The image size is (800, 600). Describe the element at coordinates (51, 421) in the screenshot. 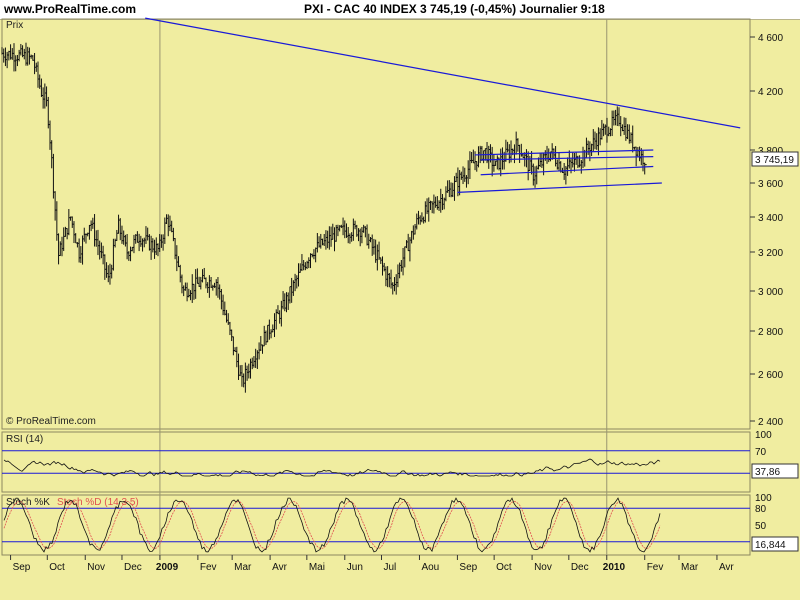

I see `watermark: © ProRealTime.com` at that location.